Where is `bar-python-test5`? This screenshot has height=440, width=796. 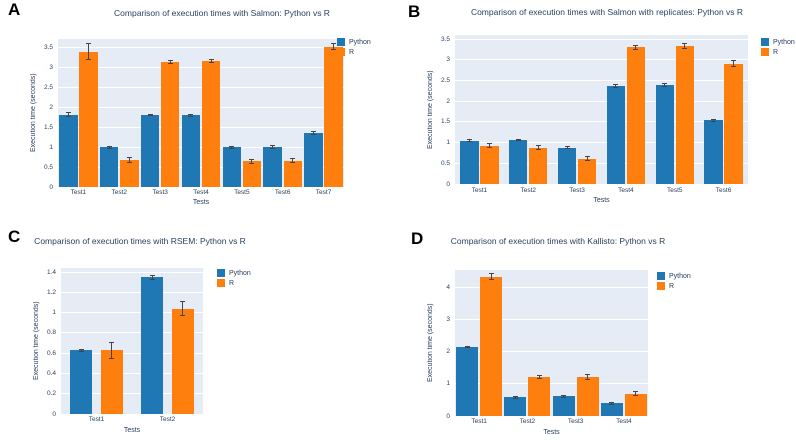 bar-python-test5 is located at coordinates (664, 134).